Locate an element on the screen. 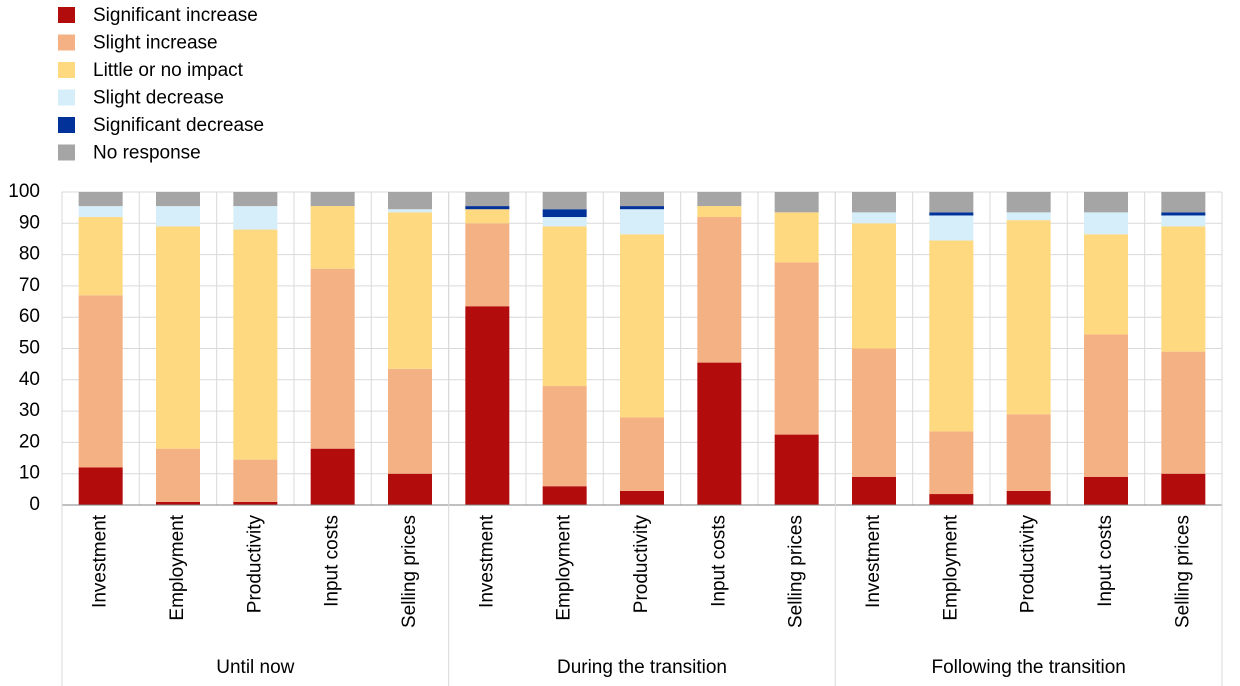 The height and width of the screenshot is (686, 1240). legend-label: Significant increase is located at coordinates (175, 15).